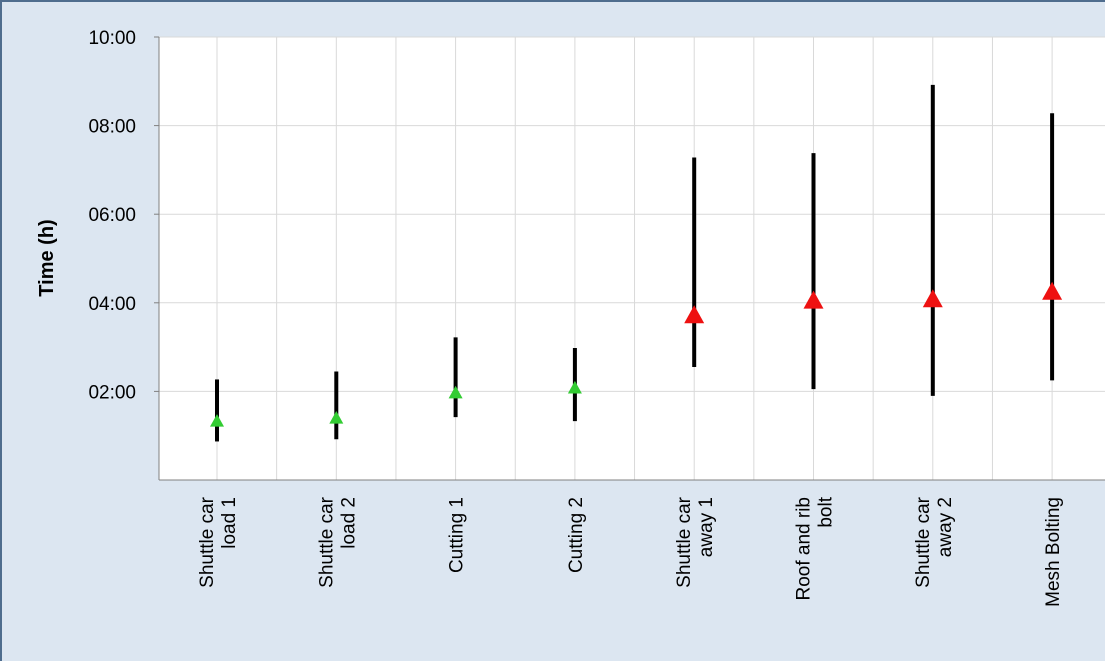 The height and width of the screenshot is (663, 1105). I want to click on x-tick-label-group: Cutting 2, so click(576, 535).